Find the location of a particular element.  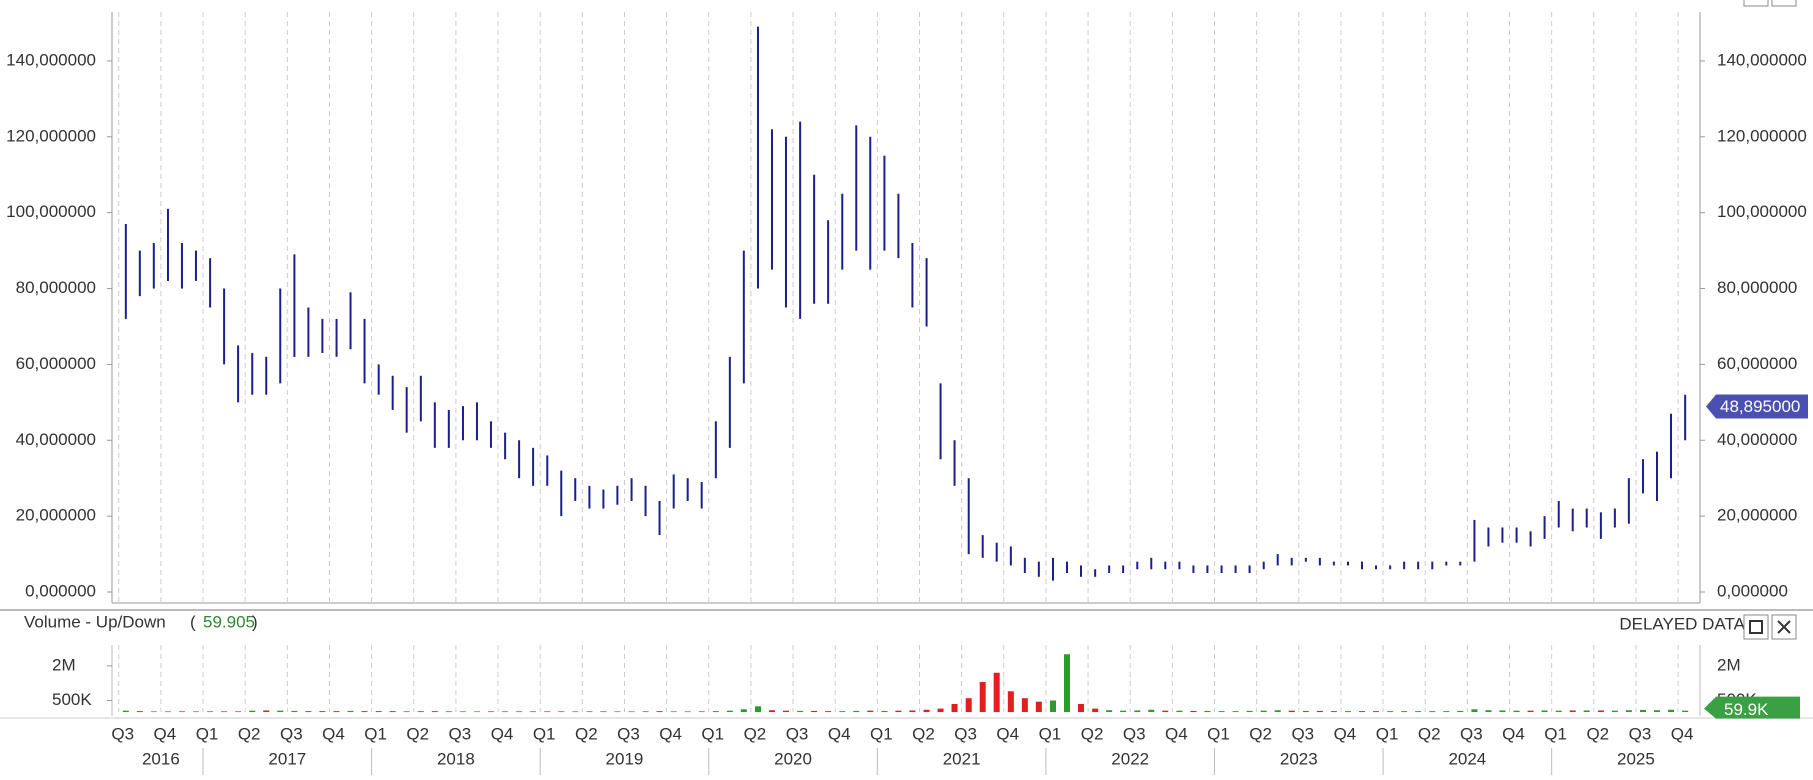

y-tick-label: 40,000000 is located at coordinates (56, 439).